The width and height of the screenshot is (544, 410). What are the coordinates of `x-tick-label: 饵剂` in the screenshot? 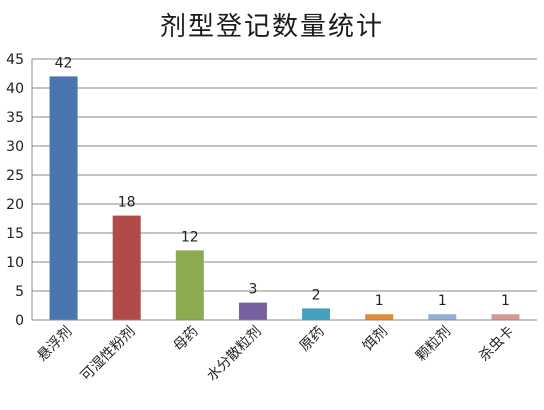 It's located at (375, 339).